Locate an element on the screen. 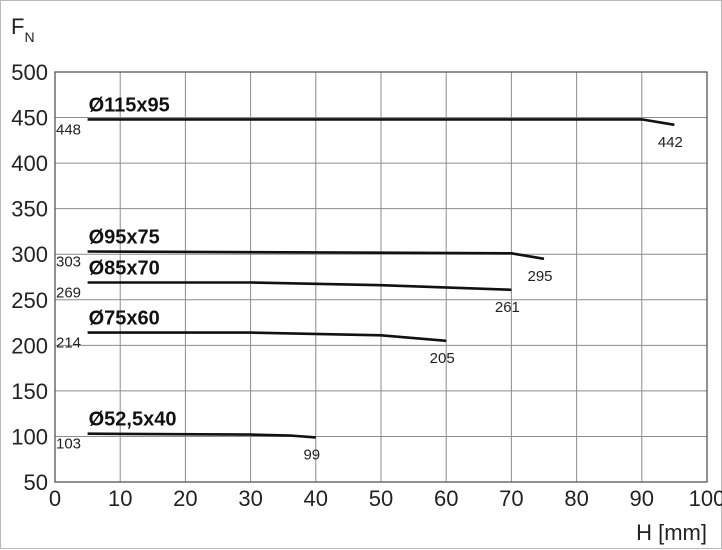 The height and width of the screenshot is (550, 722). y-tick-label: 50 is located at coordinates (36, 482).